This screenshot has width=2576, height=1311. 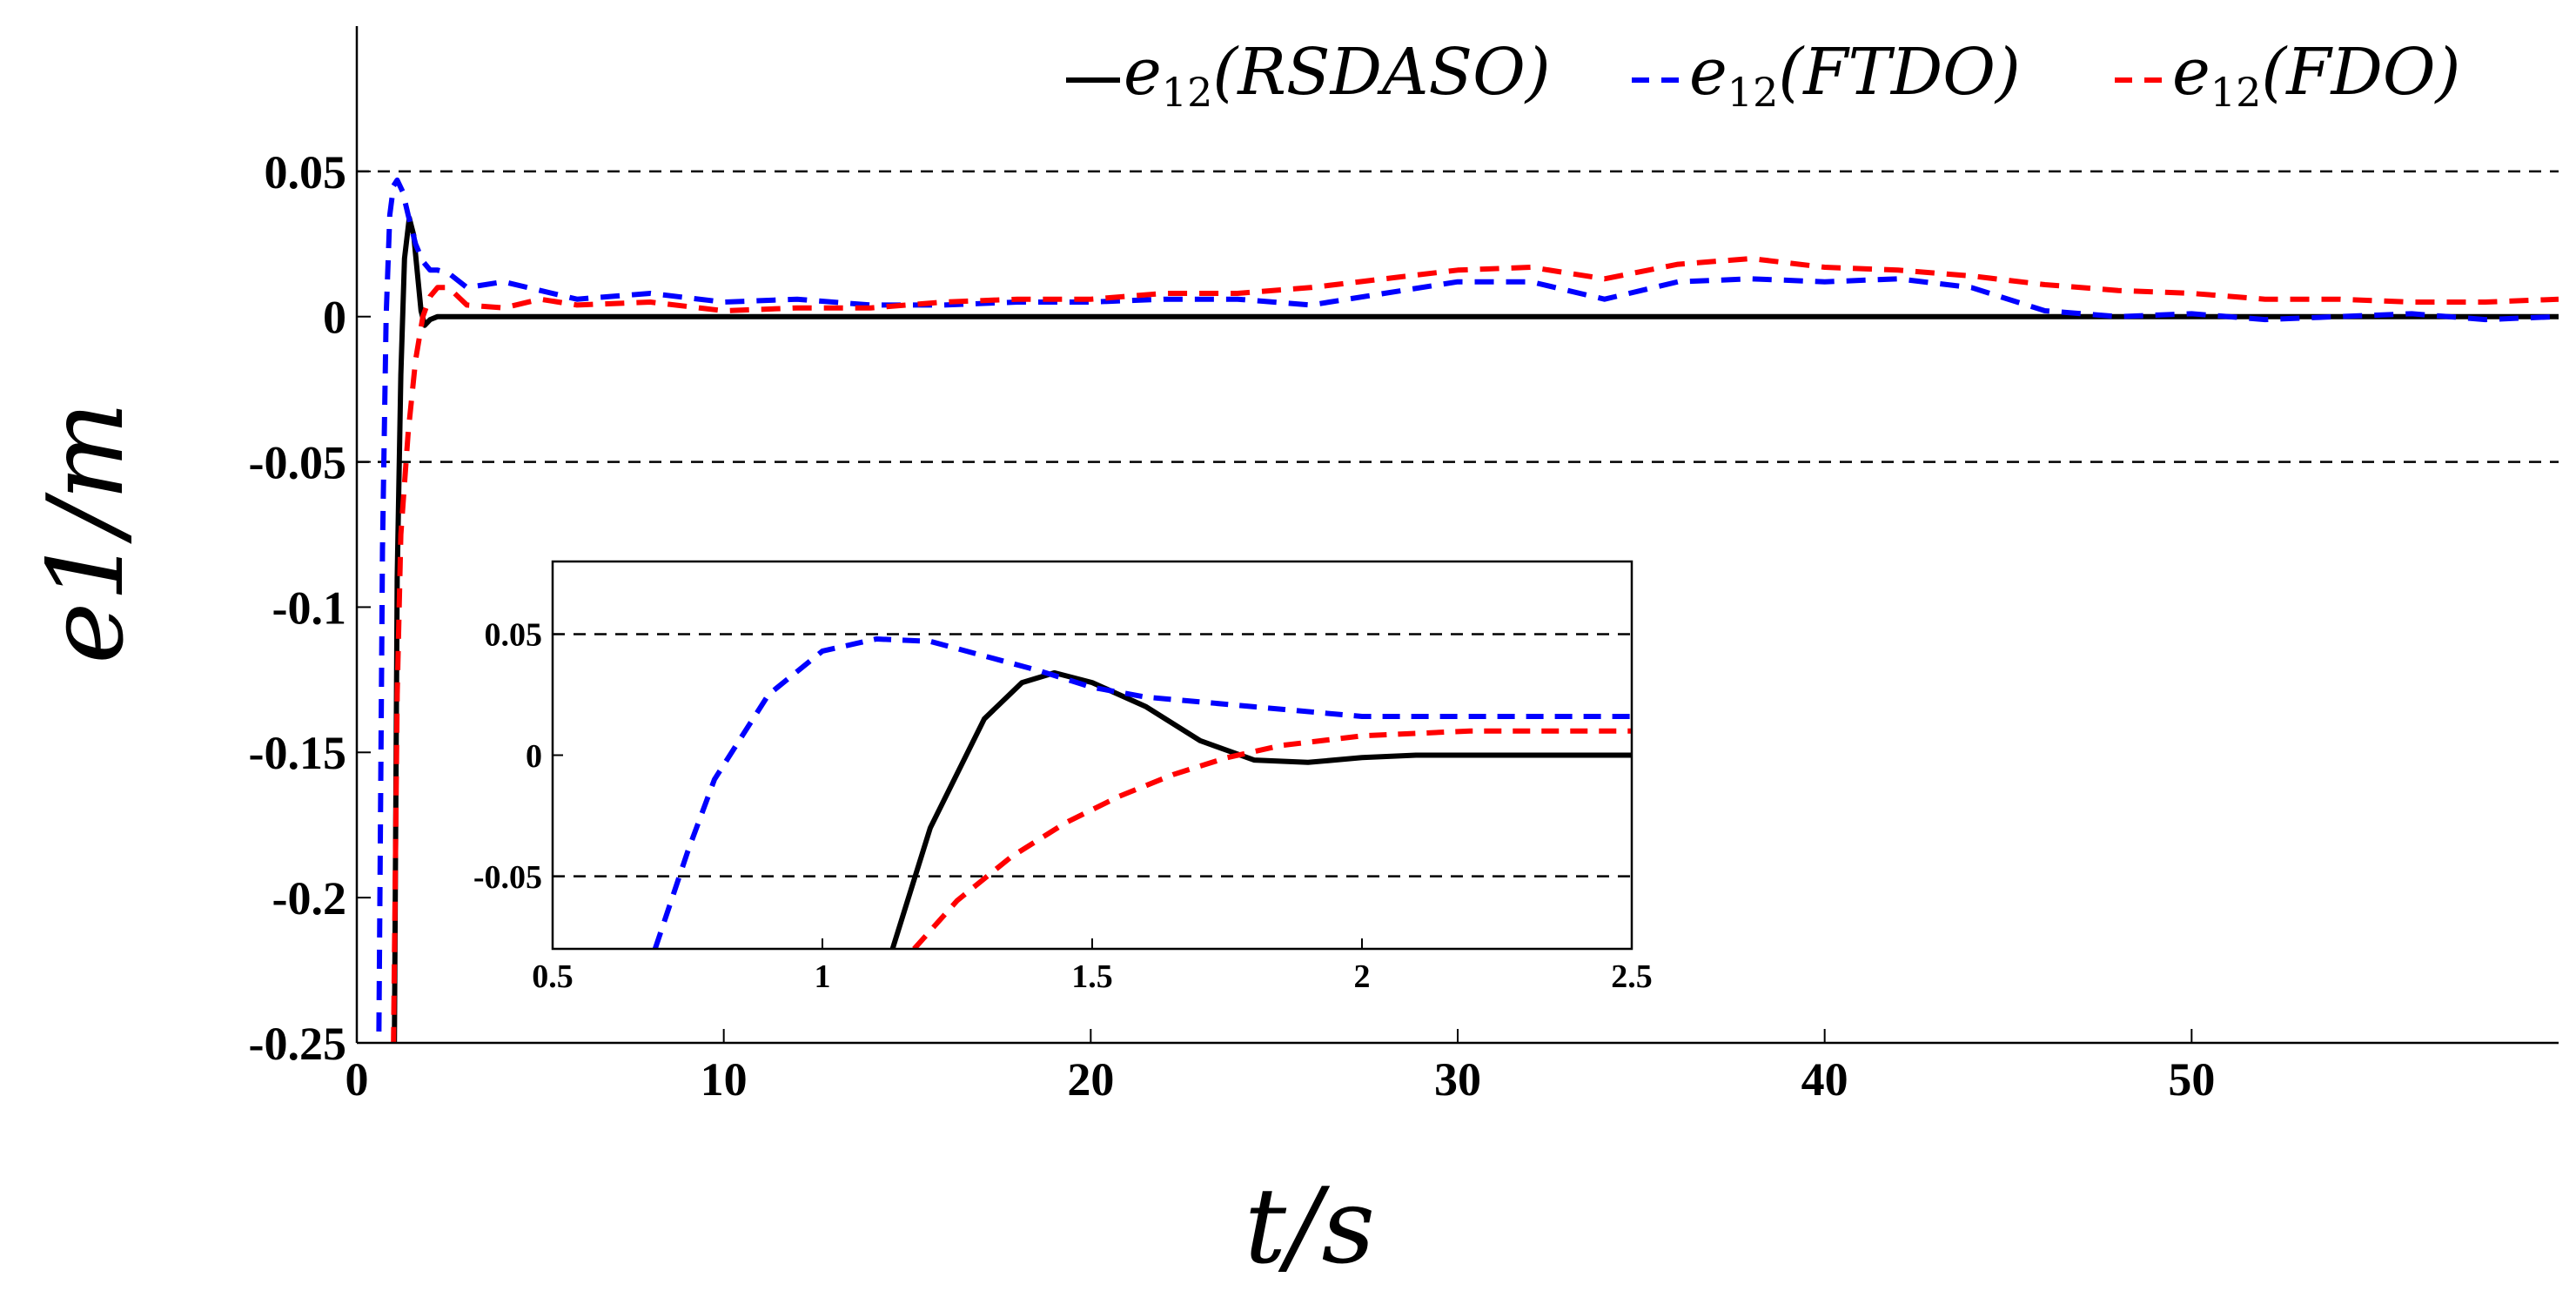 I want to click on inset-y-tick-label-2: -0.05, so click(x=507, y=878).